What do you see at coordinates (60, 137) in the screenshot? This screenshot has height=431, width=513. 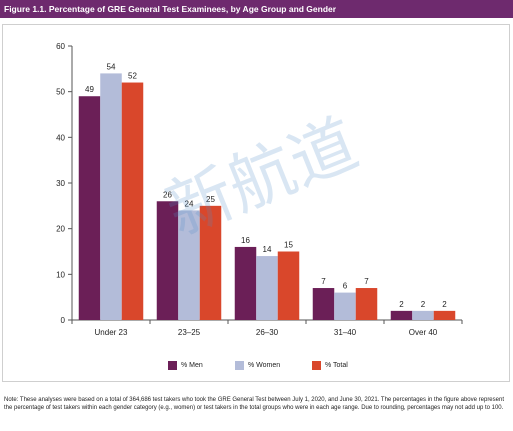 I see `y-tick-label: 40` at bounding box center [60, 137].